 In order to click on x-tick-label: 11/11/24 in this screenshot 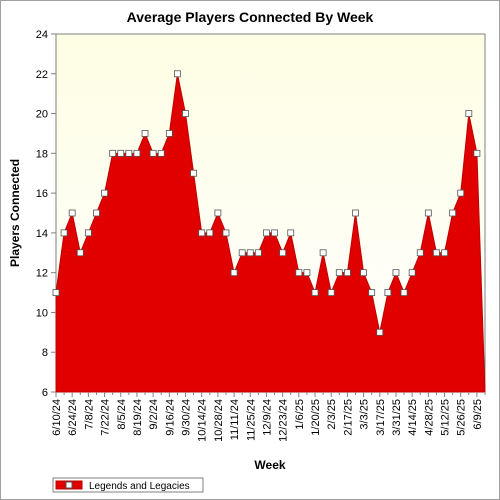, I will do `click(235, 419)`.